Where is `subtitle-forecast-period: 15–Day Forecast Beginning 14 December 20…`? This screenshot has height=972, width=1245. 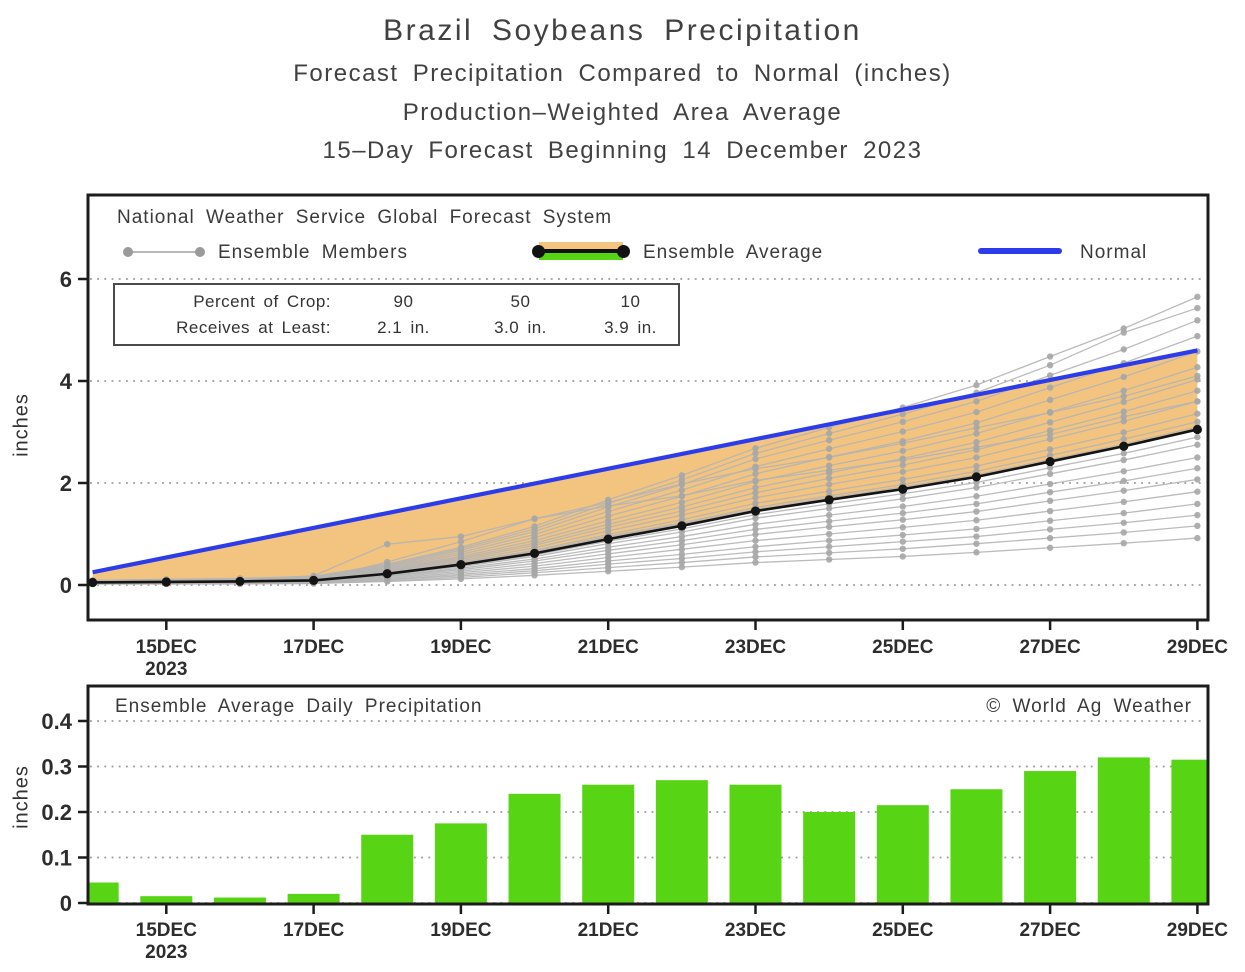 subtitle-forecast-period: 15–Day Forecast Beginning 14 December 20… is located at coordinates (622, 150).